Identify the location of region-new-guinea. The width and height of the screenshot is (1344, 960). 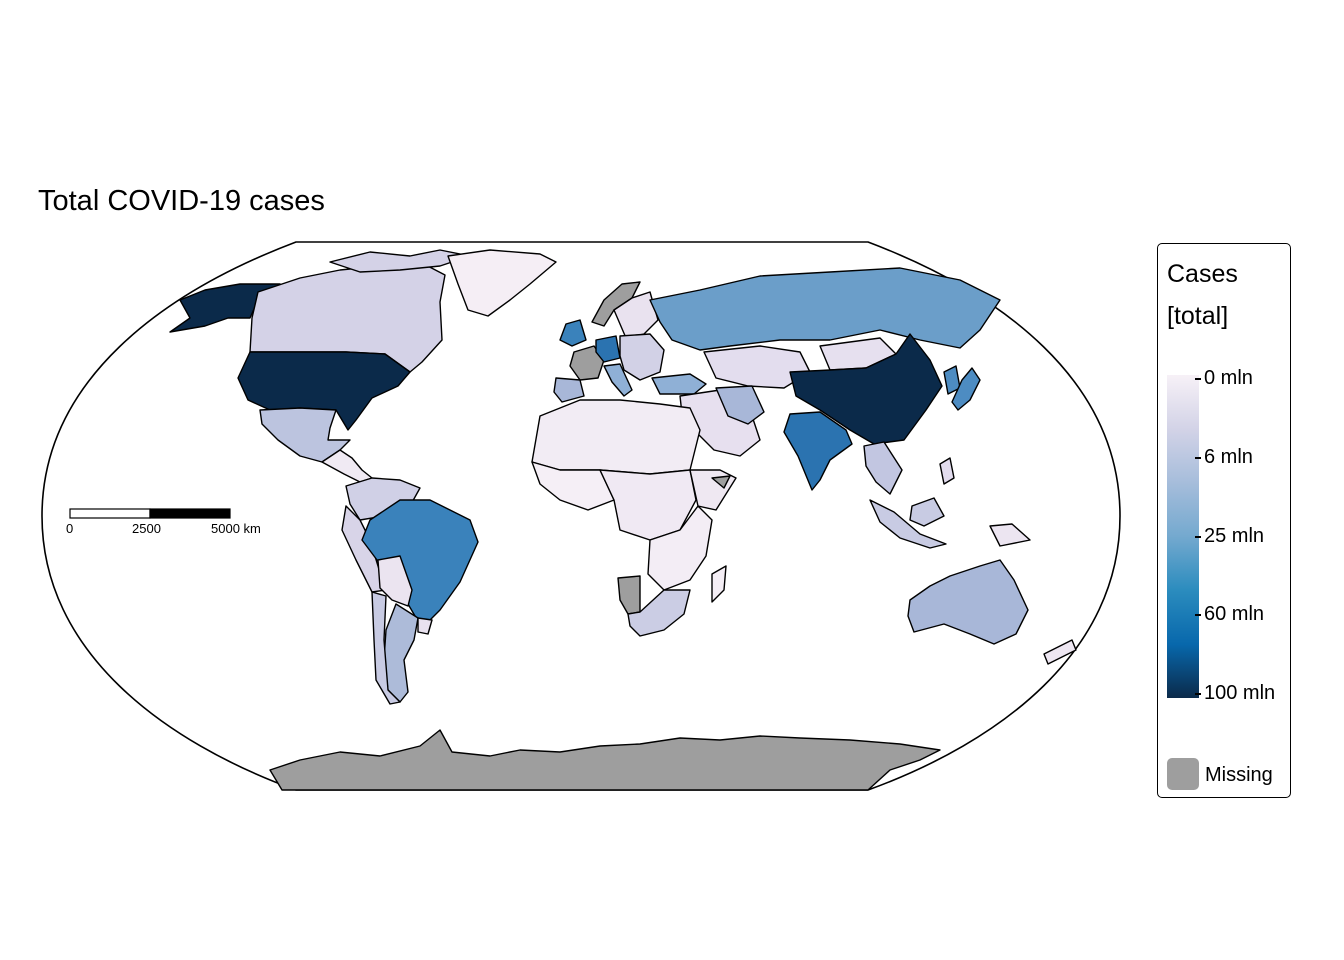
(1010, 535).